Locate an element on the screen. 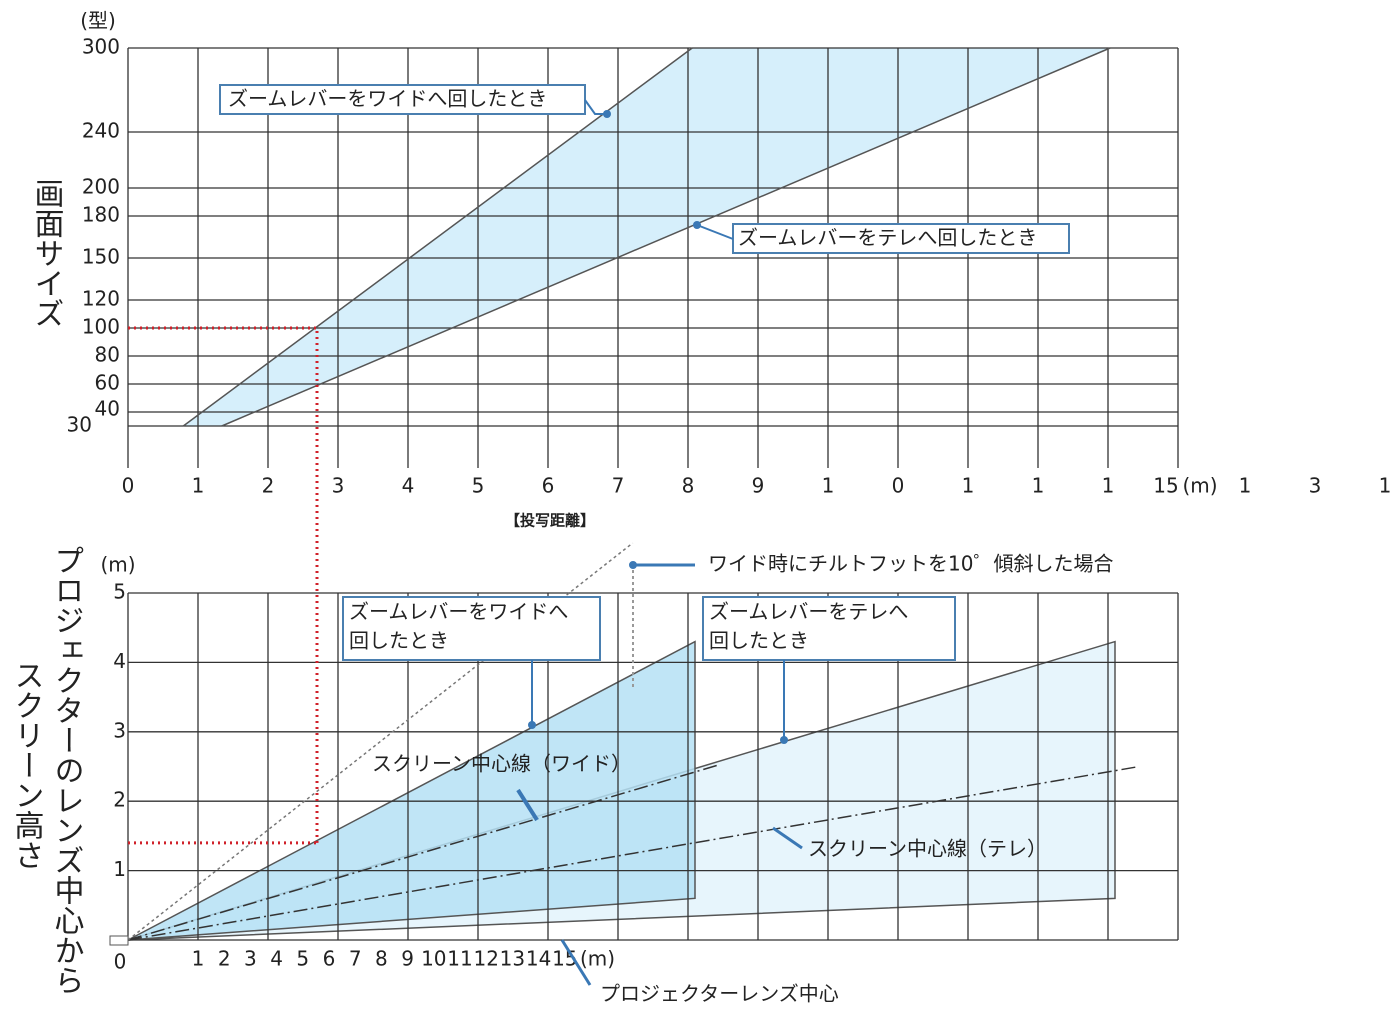 This screenshot has height=1009, width=1398. callout-text: スクリーン中心線（テレ） is located at coordinates (927, 849).